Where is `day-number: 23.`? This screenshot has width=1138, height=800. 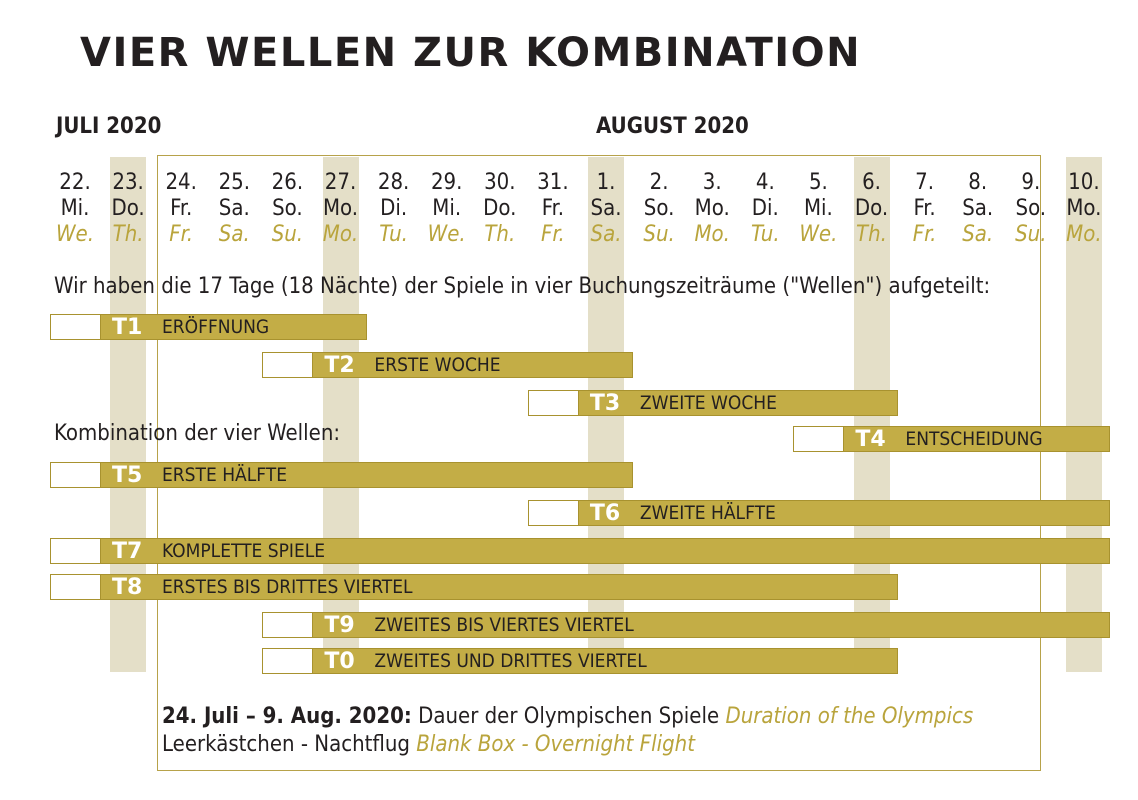 day-number: 23. is located at coordinates (128, 182).